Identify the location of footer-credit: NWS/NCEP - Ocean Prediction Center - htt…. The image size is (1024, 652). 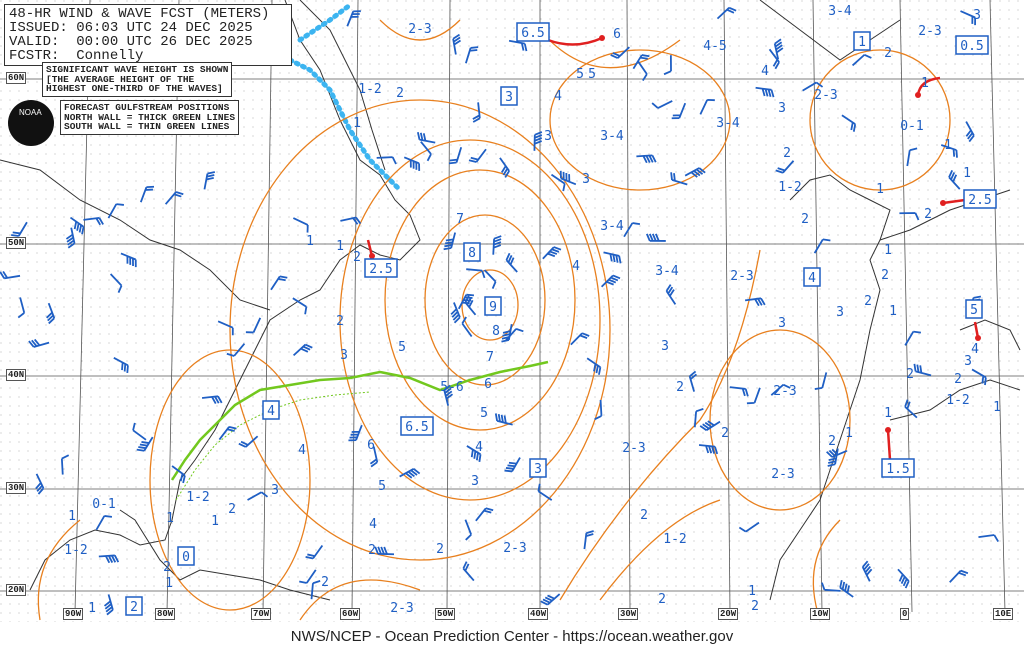
(512, 636).